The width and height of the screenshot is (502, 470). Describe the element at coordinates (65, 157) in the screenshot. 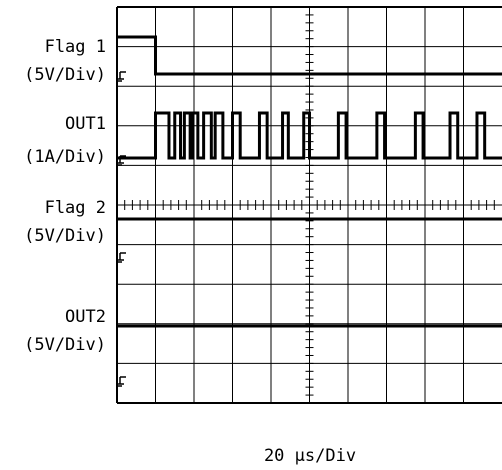

I see `out1-scale-label: (1A/Div)` at that location.